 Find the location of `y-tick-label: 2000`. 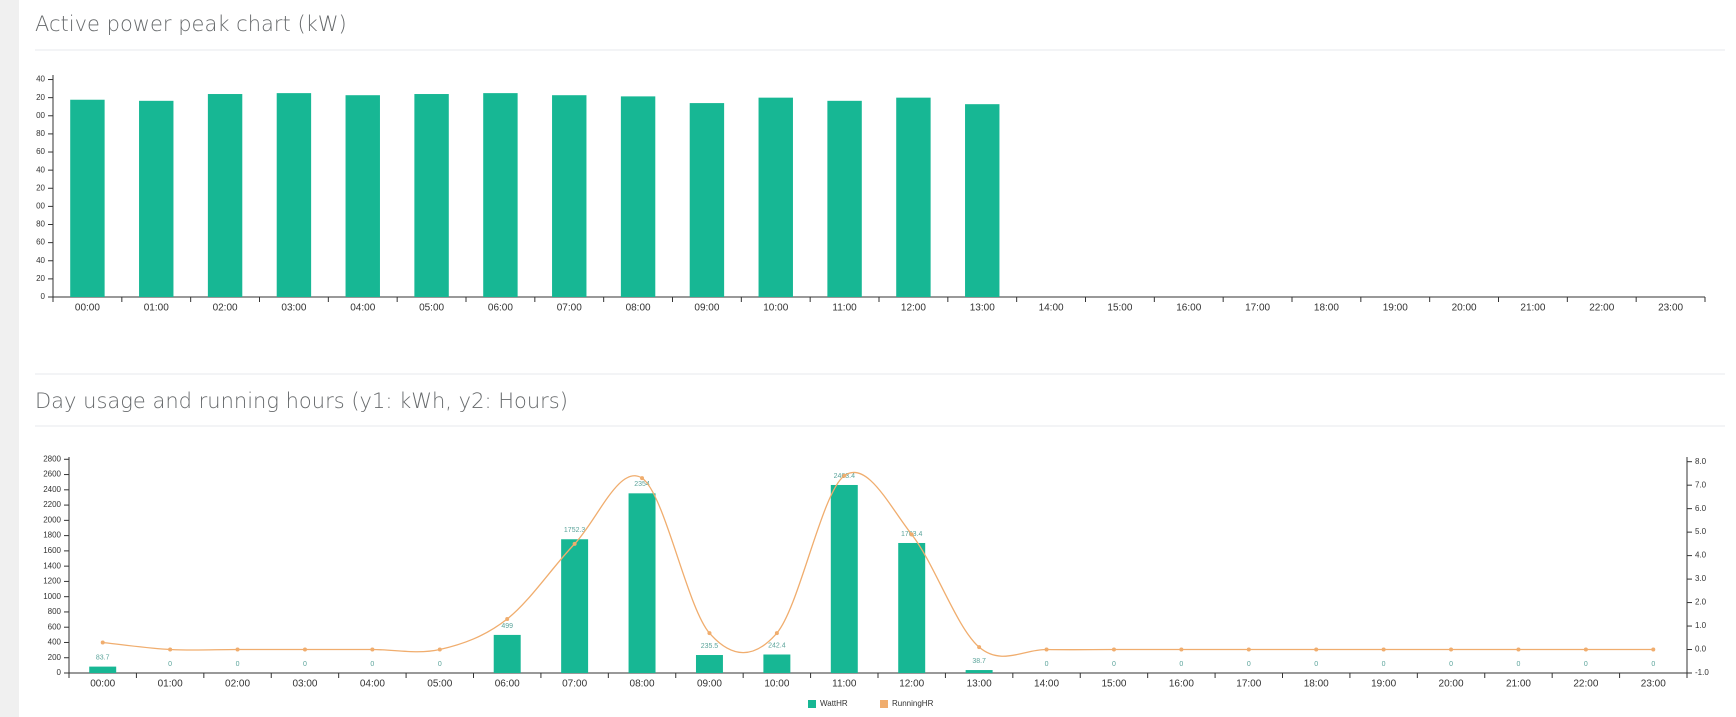

y-tick-label: 2000 is located at coordinates (52, 519).